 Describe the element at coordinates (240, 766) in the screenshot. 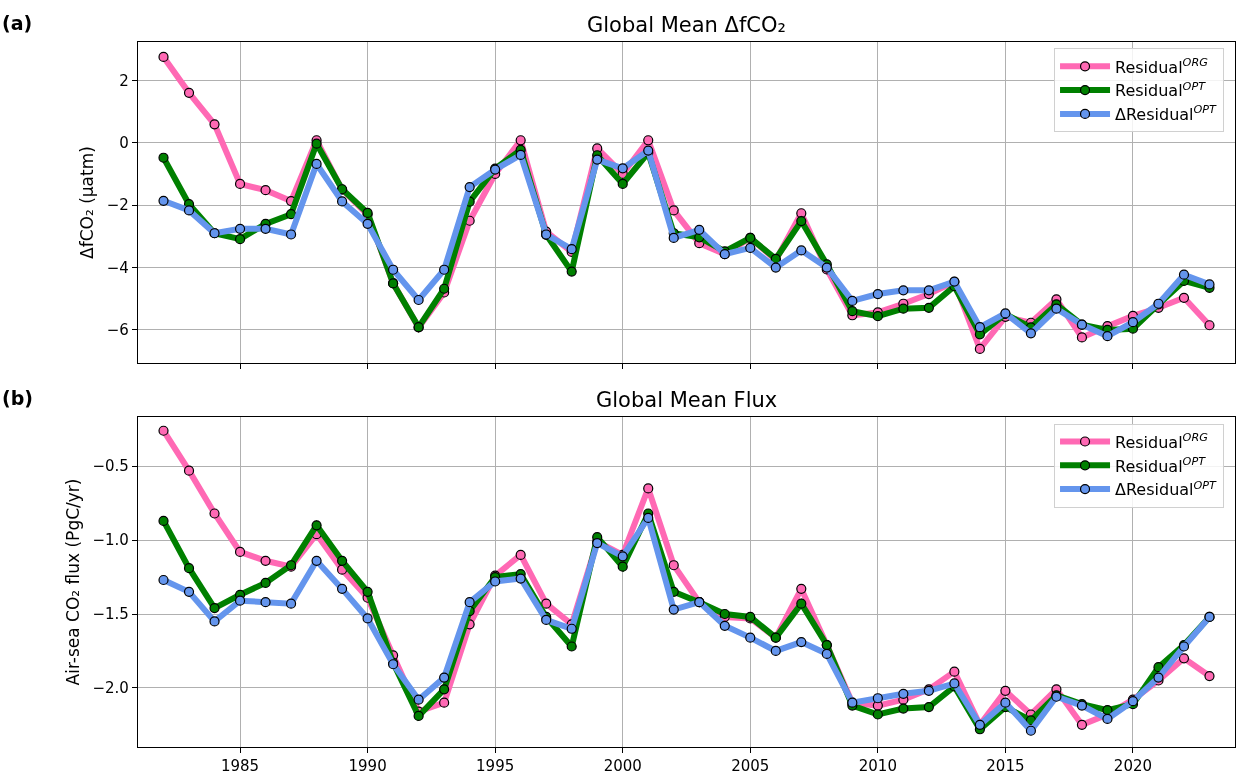

I see `x-tick-label: 1985` at that location.